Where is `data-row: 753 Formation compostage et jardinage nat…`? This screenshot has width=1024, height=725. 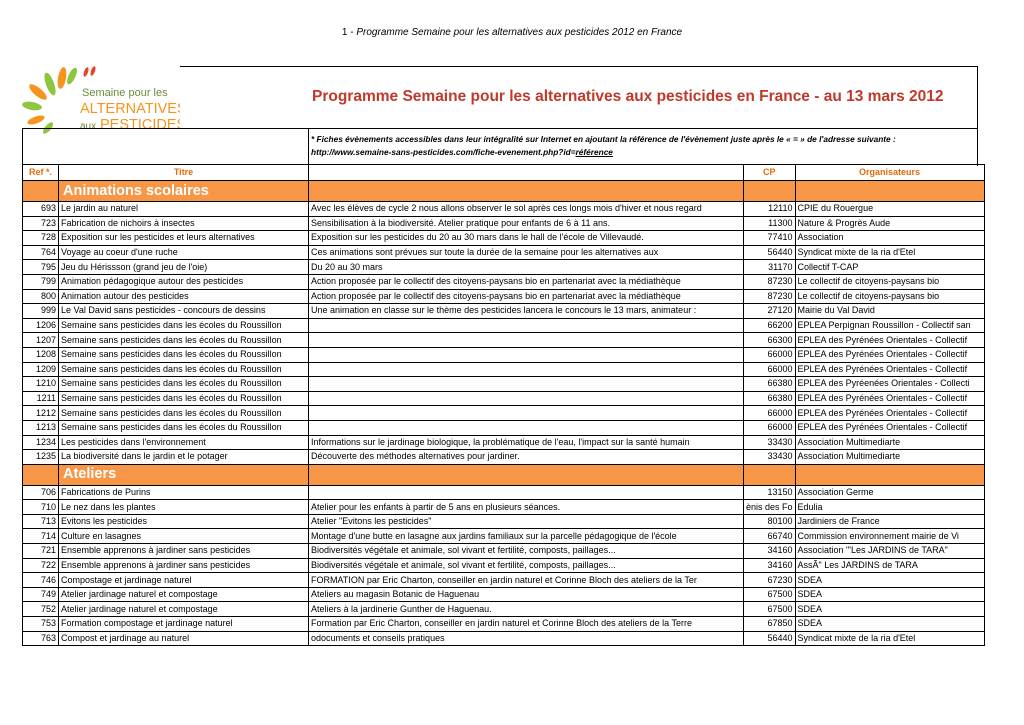
data-row: 753 Formation compostage et jardinage nat… is located at coordinates (503, 624).